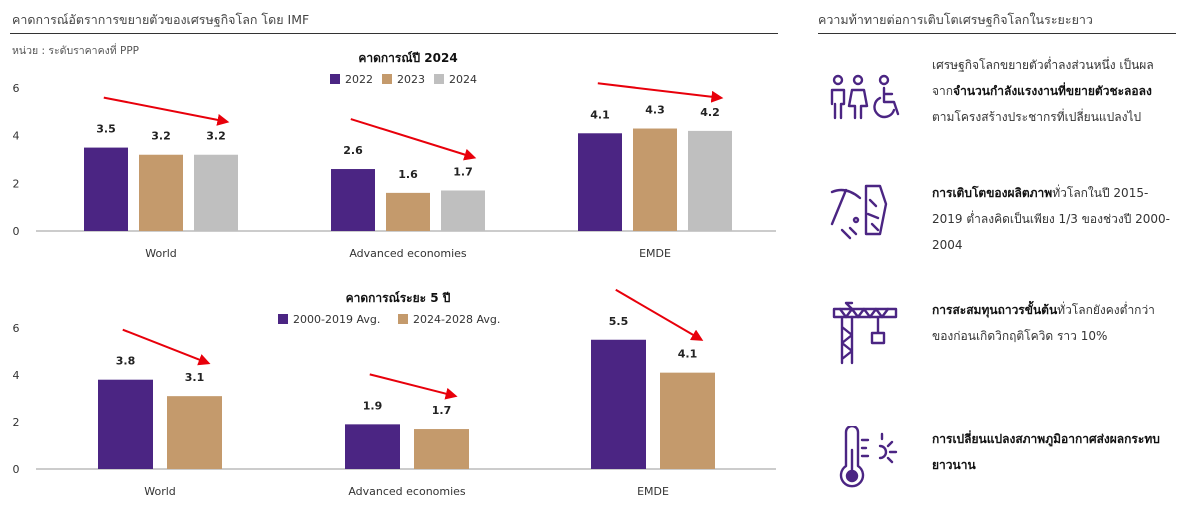  Describe the element at coordinates (863, 87) in the screenshot. I see `people-accessibility-icon` at that location.